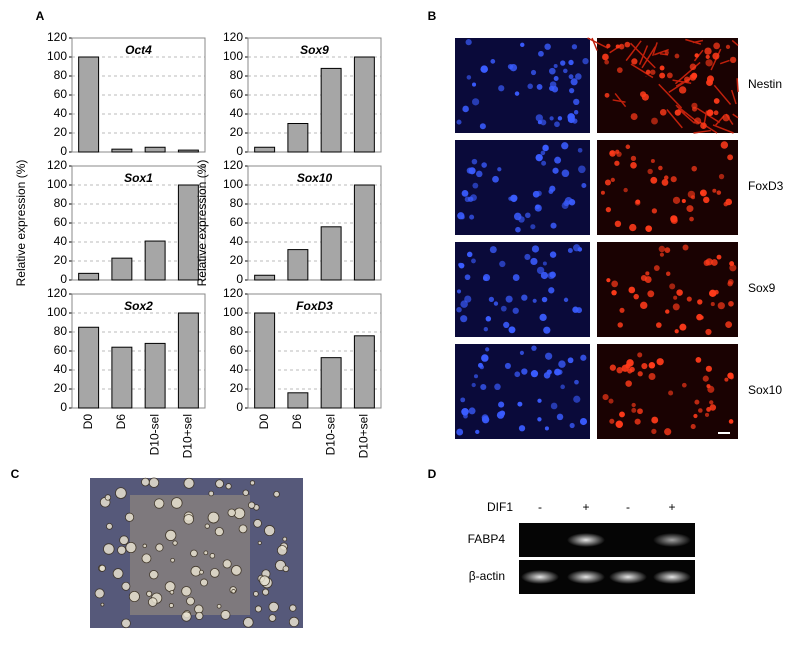 The width and height of the screenshot is (800, 645). I want to click on x-tick-label: D6, so click(121, 422).